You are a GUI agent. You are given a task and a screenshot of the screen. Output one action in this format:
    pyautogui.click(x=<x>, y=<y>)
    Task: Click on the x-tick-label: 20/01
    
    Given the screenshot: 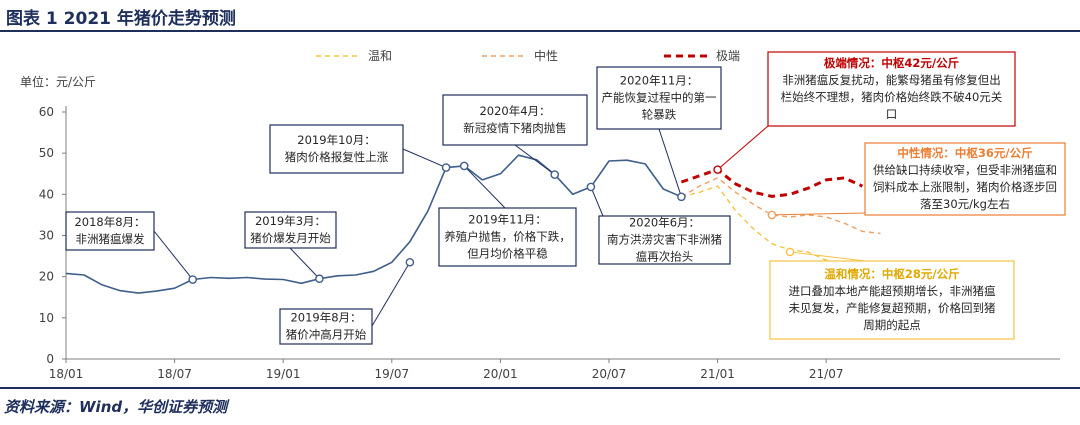 What is the action you would take?
    pyautogui.click(x=500, y=374)
    